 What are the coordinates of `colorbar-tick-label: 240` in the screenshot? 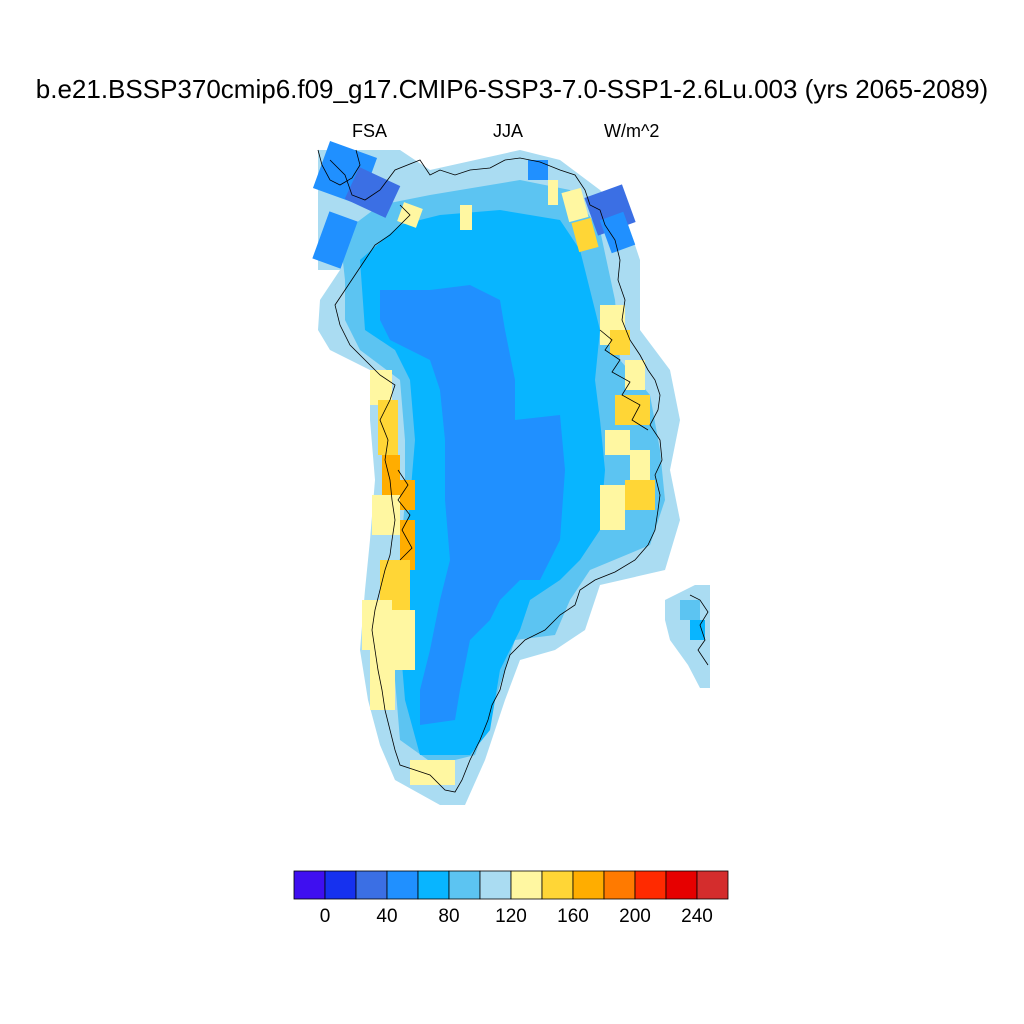 It's located at (697, 916).